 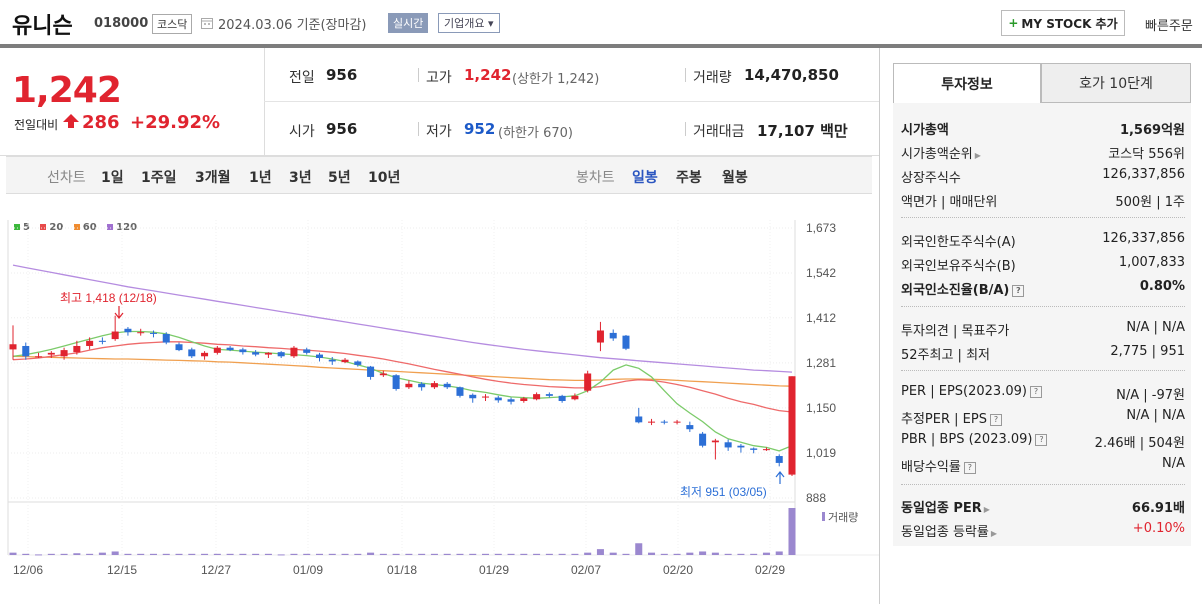 I want to click on up-arrow-icon, so click(x=71, y=121).